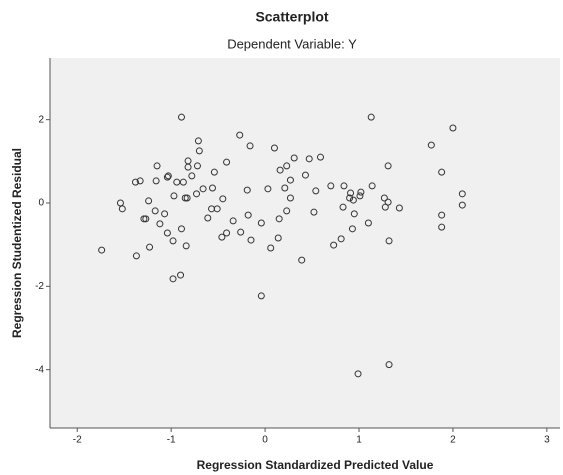 The image size is (563, 475). What do you see at coordinates (292, 43) in the screenshot?
I see `chart-subtitle: Dependent Variable: Y` at bounding box center [292, 43].